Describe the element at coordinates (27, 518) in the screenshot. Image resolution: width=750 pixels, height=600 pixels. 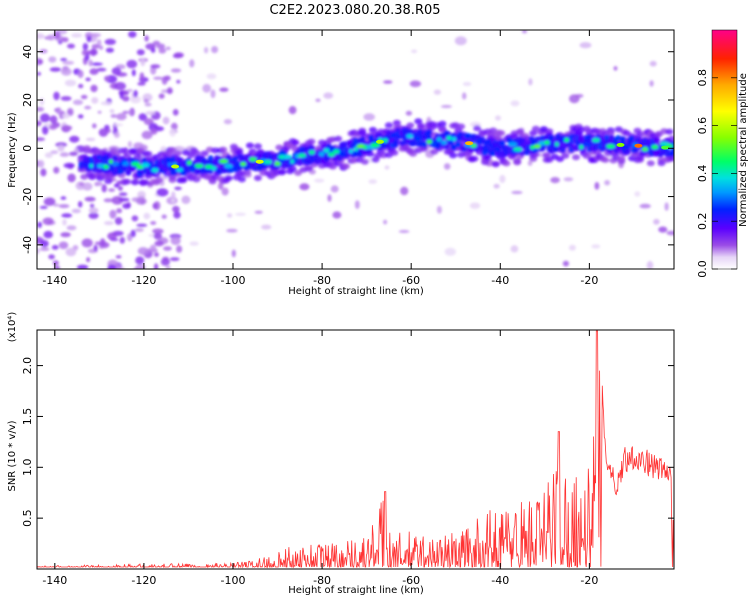
I see `y-tick-label: 0.5` at that location.